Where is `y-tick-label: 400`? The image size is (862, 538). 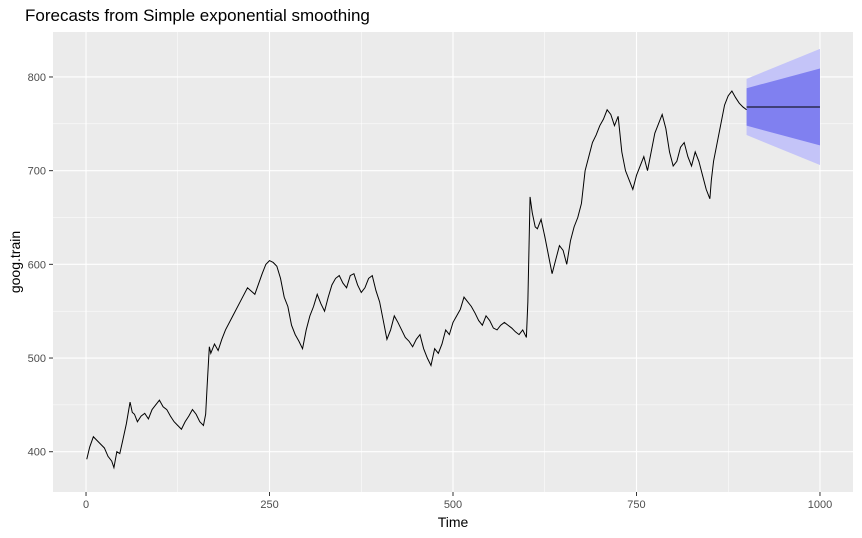
y-tick-label: 400 is located at coordinates (37, 453).